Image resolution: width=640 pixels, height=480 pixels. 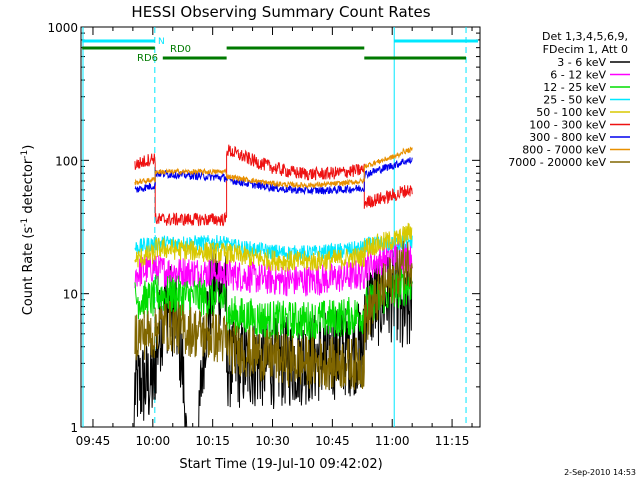 I want to click on legend-entry-label: 100 - 300 keV, so click(x=567, y=125).